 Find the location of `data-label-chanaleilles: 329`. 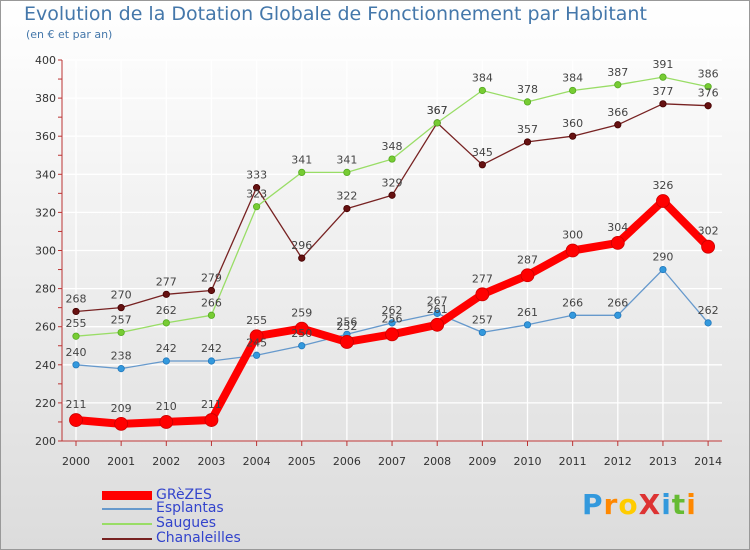

data-label-chanaleilles: 329 is located at coordinates (392, 182).